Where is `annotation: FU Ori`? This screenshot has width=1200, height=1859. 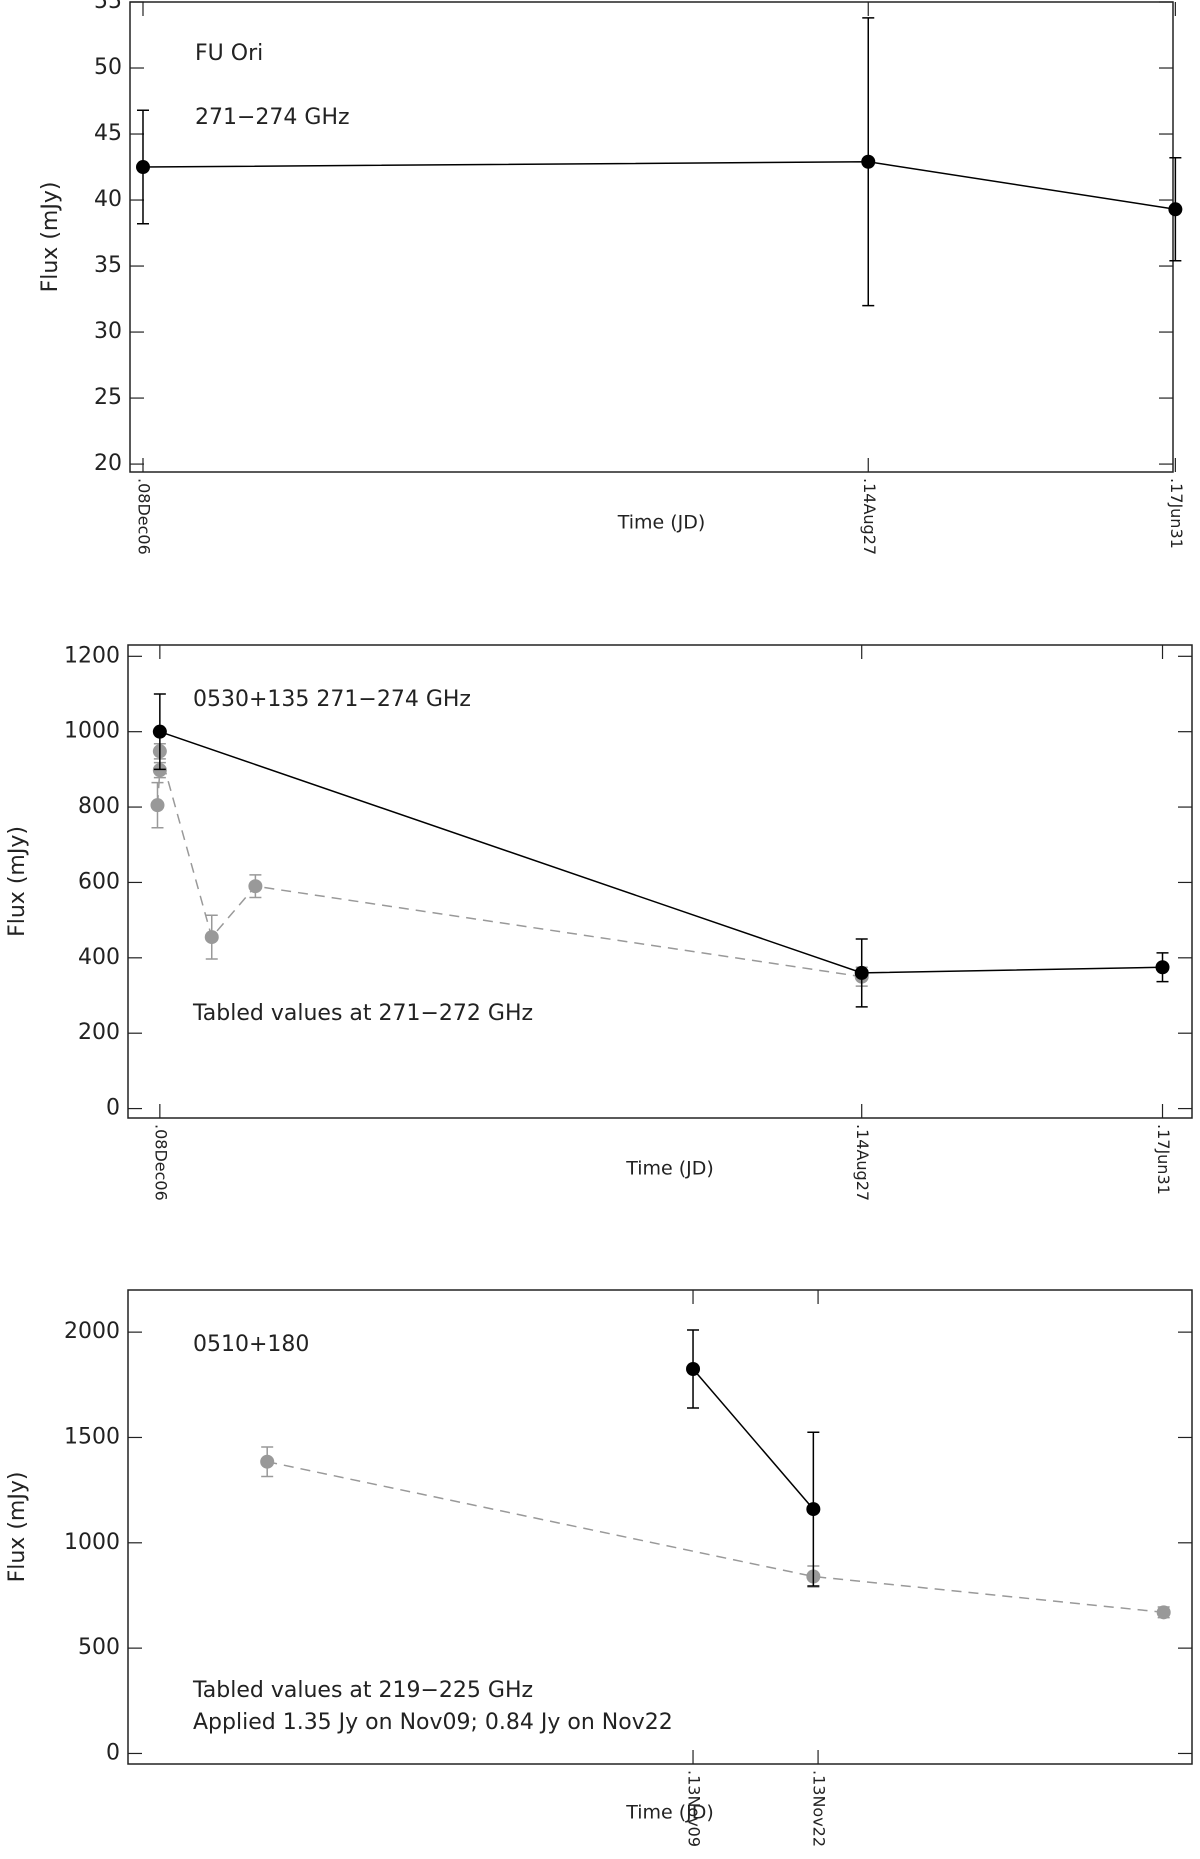
annotation: FU Ori is located at coordinates (229, 53).